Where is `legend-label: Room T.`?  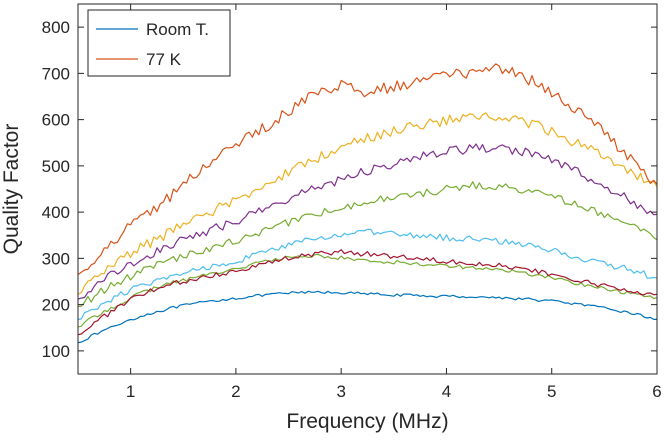 legend-label: Room T. is located at coordinates (177, 29).